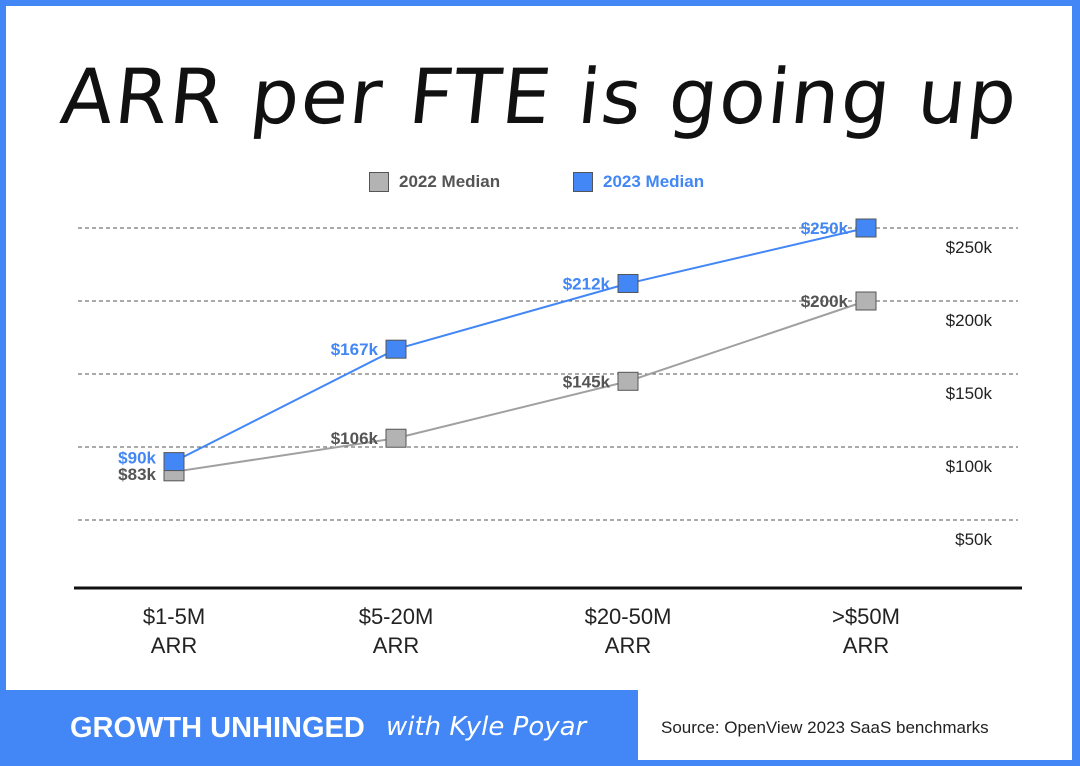 This screenshot has height=766, width=1080. What do you see at coordinates (973, 539) in the screenshot?
I see `y-tick-label: $50k` at bounding box center [973, 539].